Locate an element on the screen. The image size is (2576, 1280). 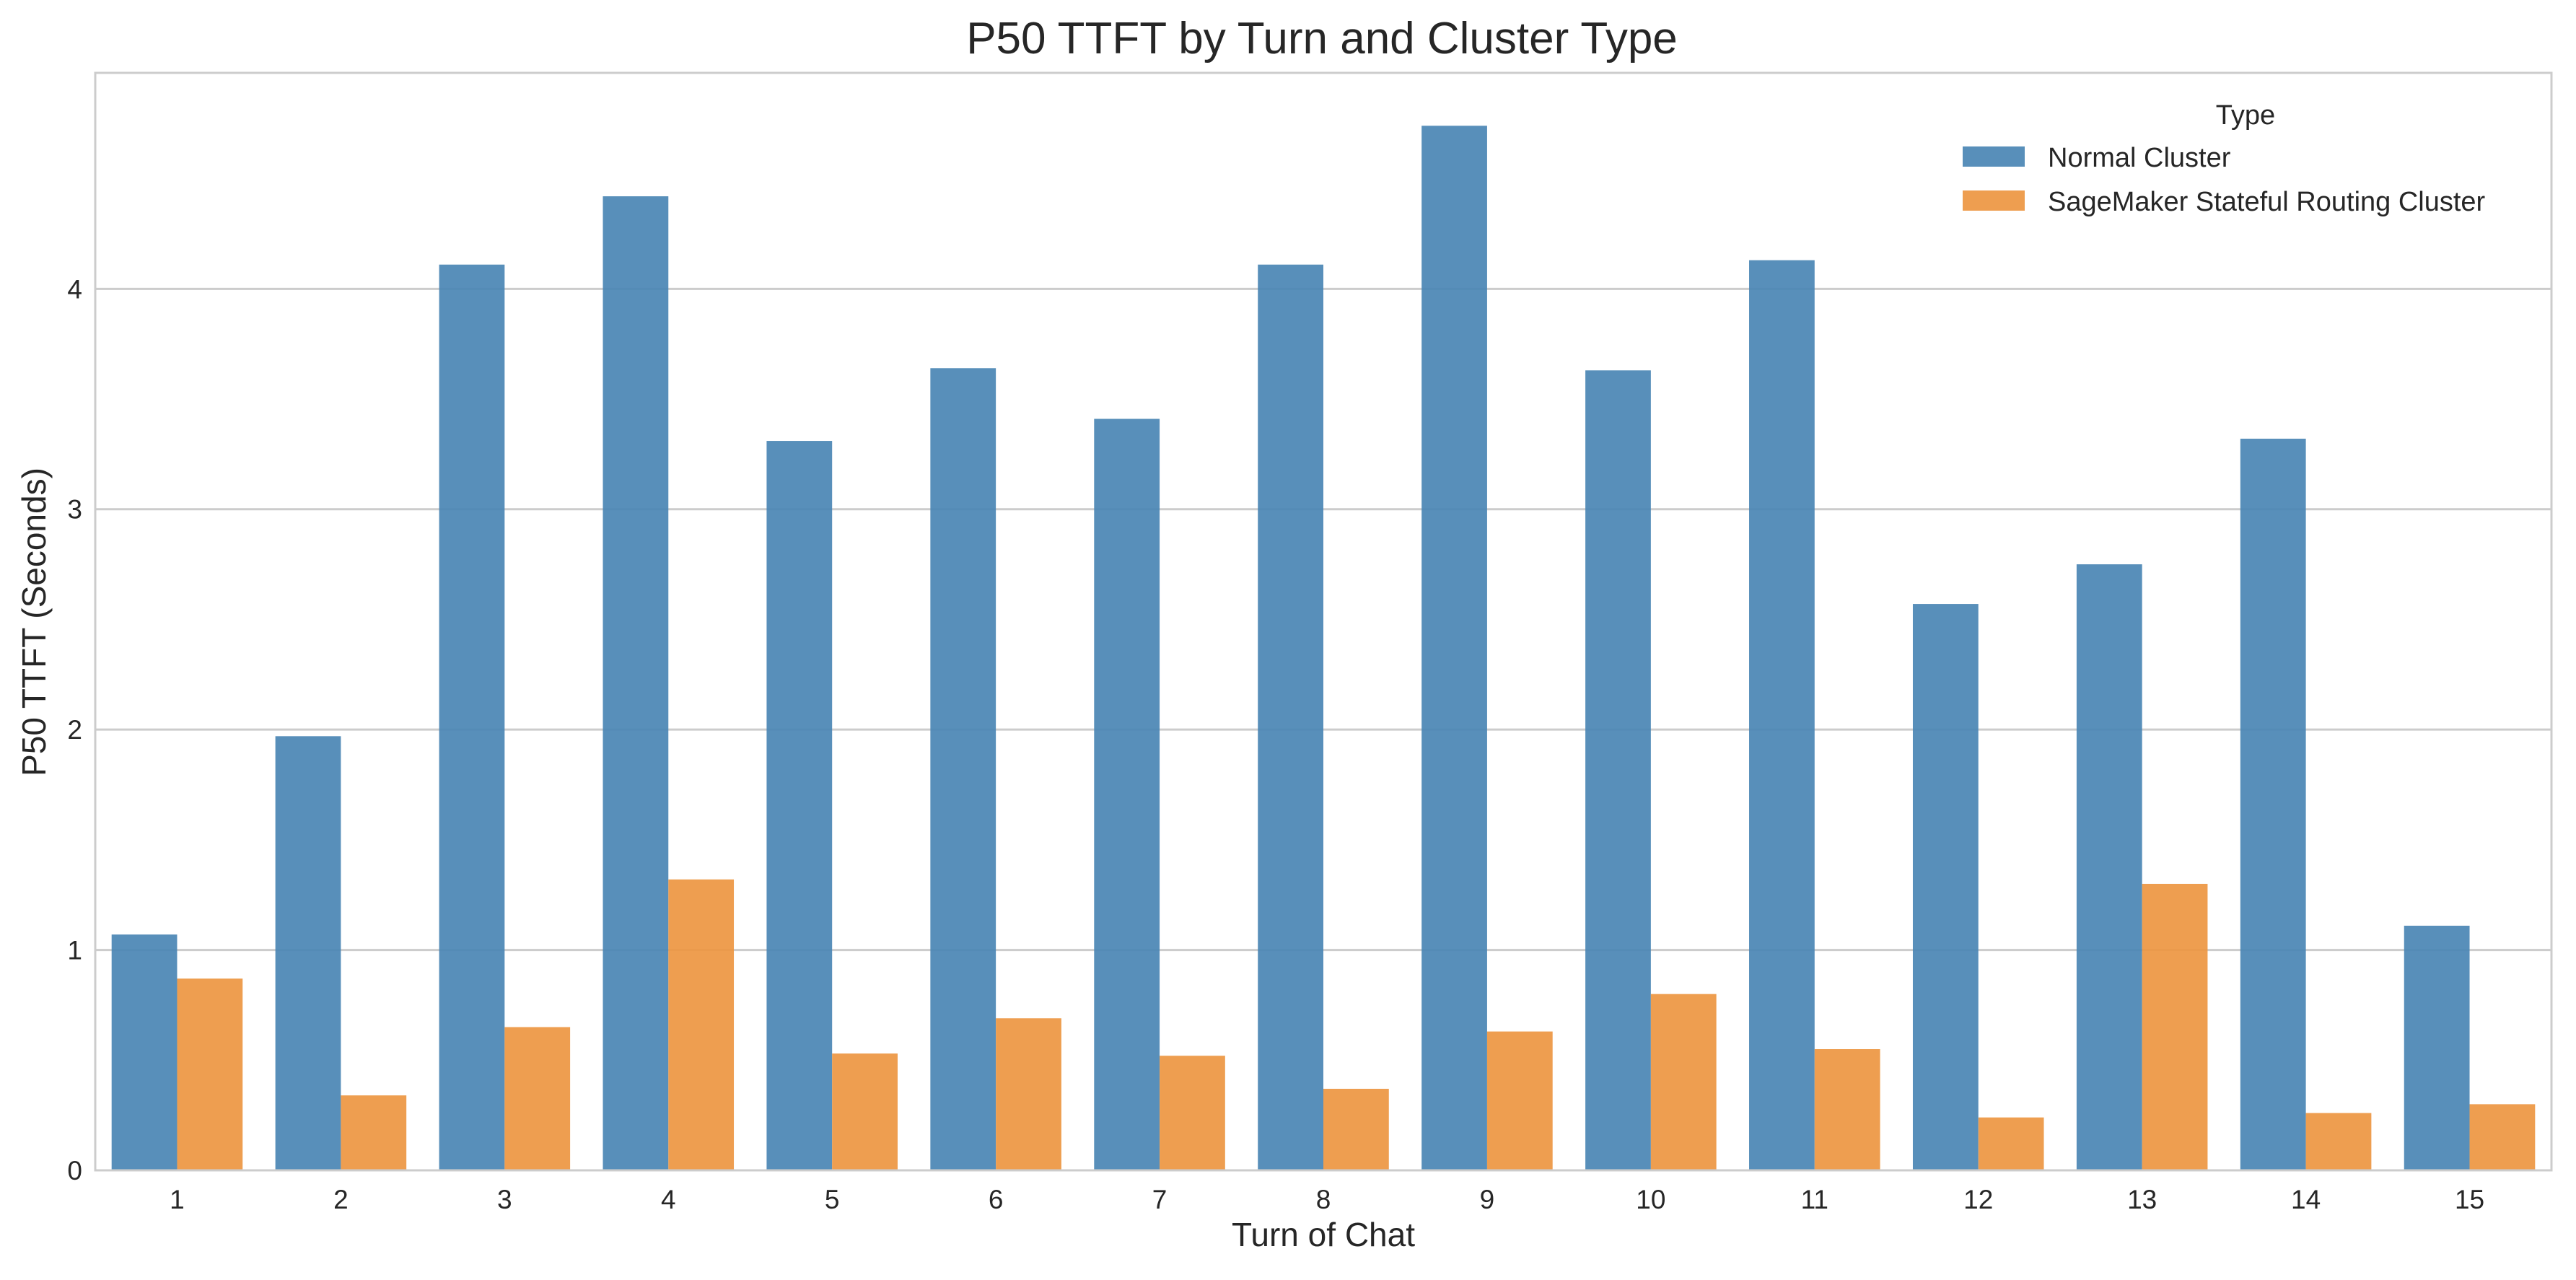
x-tick-label: 4 is located at coordinates (668, 1199).